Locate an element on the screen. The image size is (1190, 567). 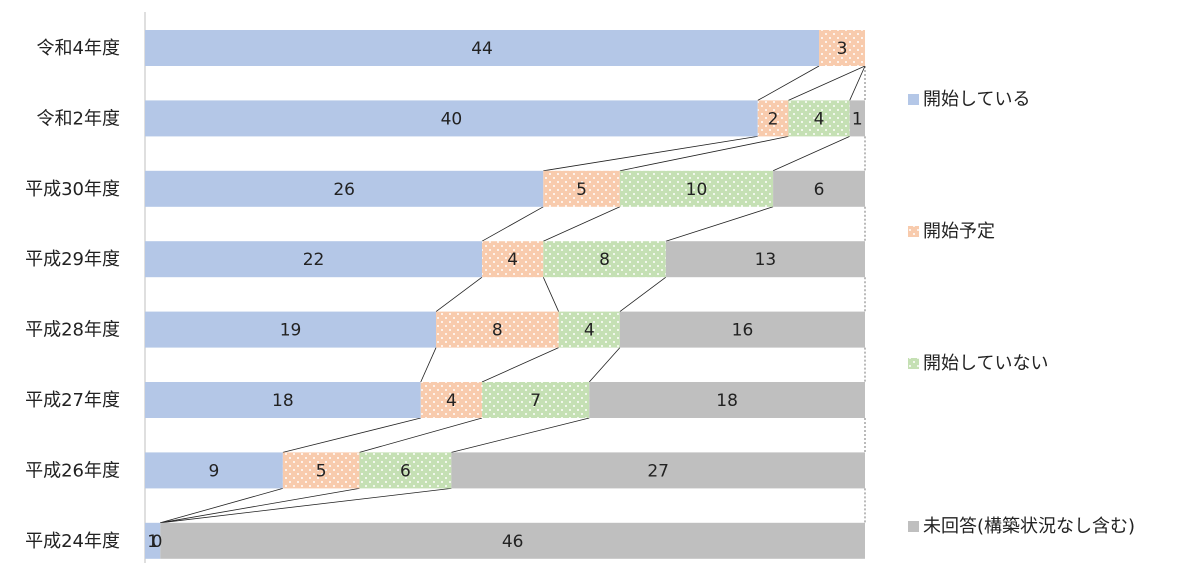
legend-label: 開始予定 is located at coordinates (959, 231).